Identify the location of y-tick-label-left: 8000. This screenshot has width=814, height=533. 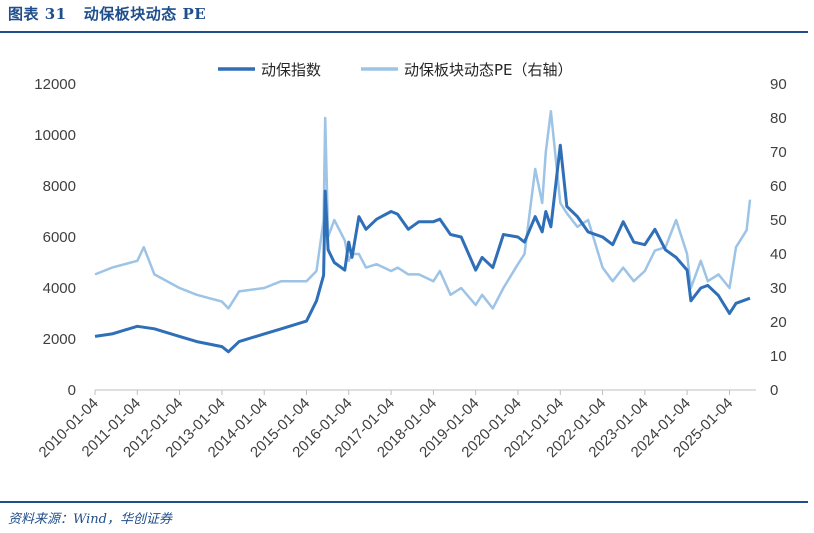
(59, 186).